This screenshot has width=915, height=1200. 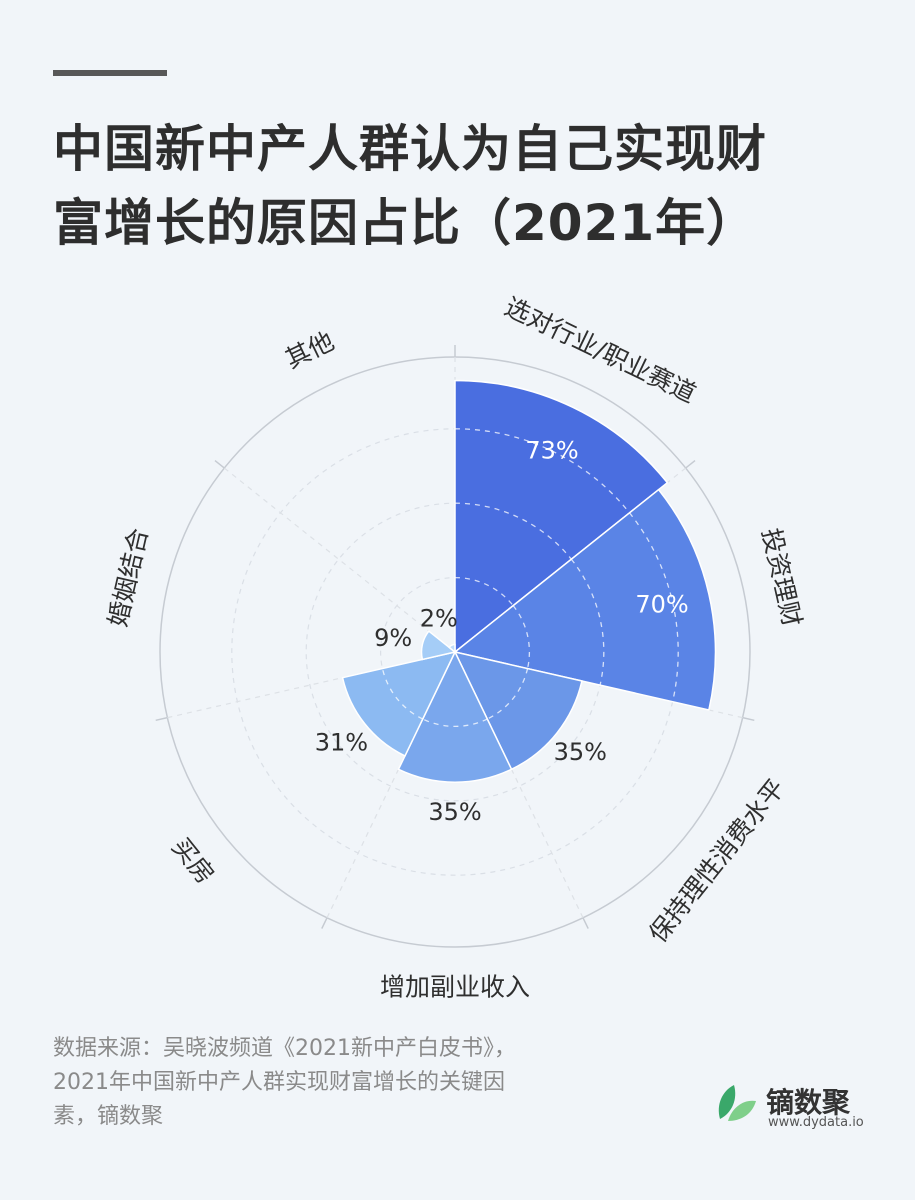 I want to click on value-label-1: 70%, so click(x=661, y=605).